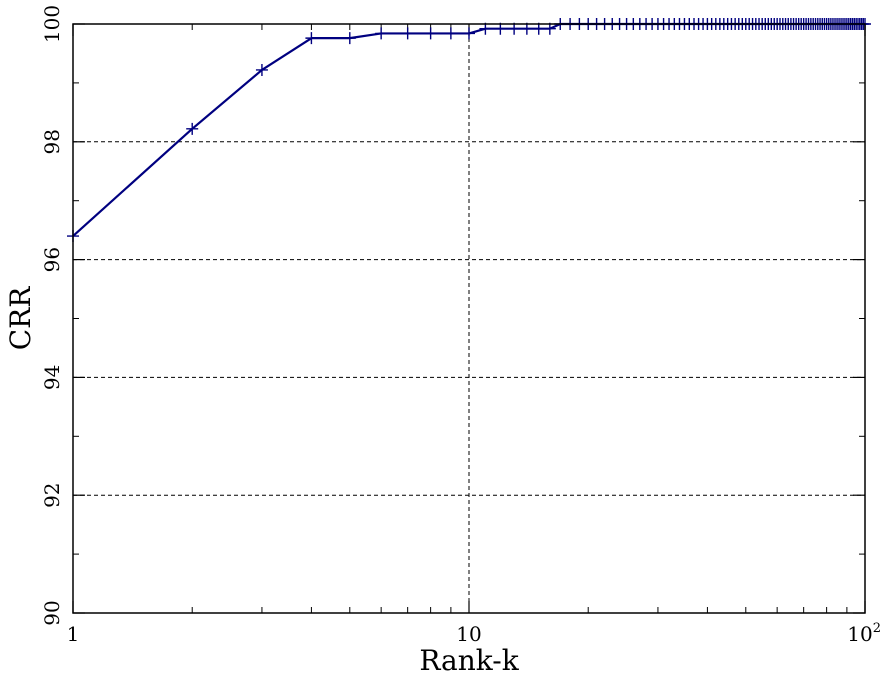 The width and height of the screenshot is (882, 674). I want to click on x-tick-labels: 1 10 102, so click(474, 633).